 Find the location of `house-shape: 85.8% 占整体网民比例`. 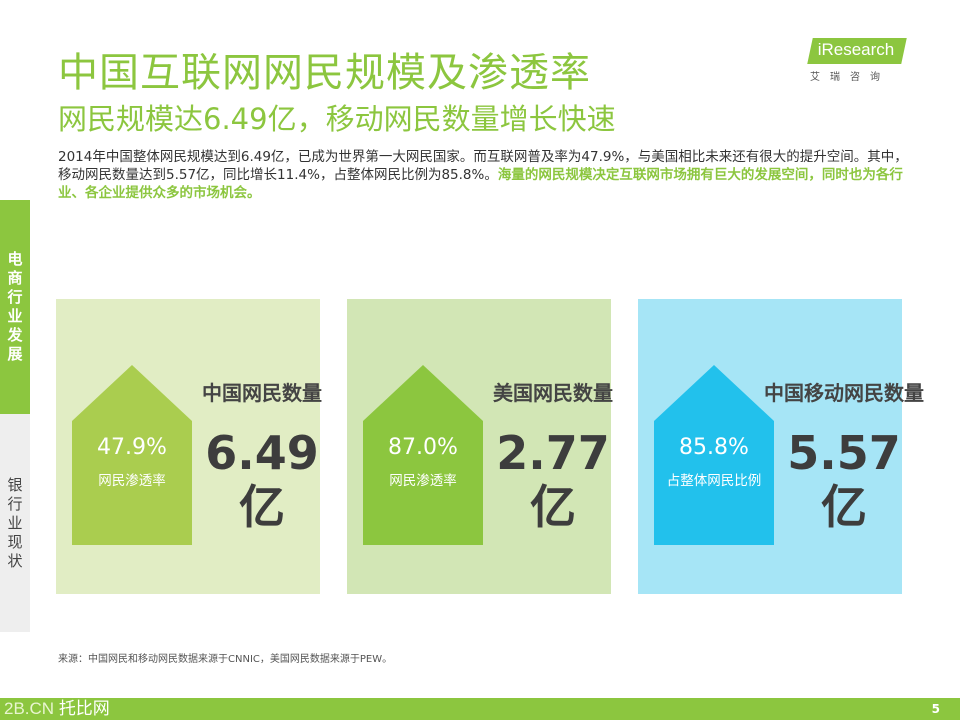

house-shape: 85.8% 占整体网民比例 is located at coordinates (714, 455).